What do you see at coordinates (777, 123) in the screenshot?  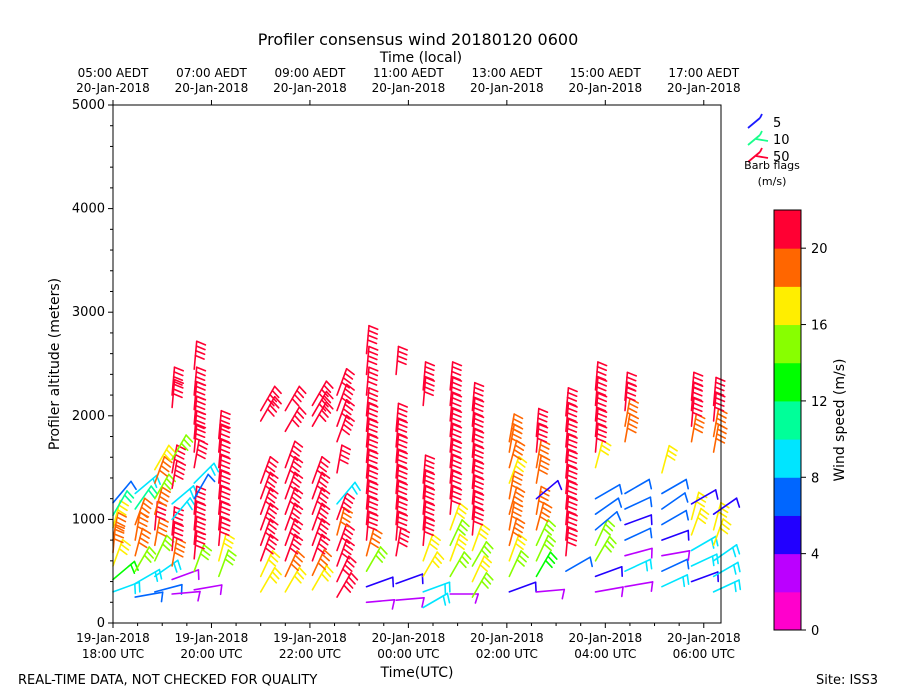 I see `legend-label-5: 5` at bounding box center [777, 123].